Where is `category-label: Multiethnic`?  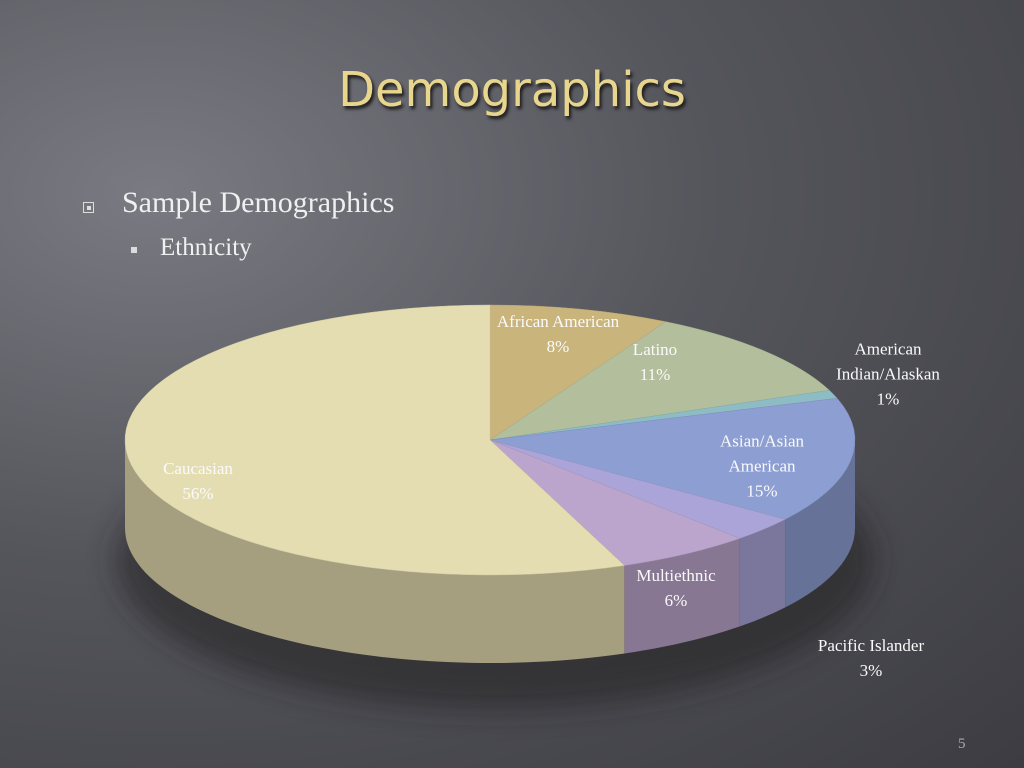 category-label: Multiethnic is located at coordinates (676, 575).